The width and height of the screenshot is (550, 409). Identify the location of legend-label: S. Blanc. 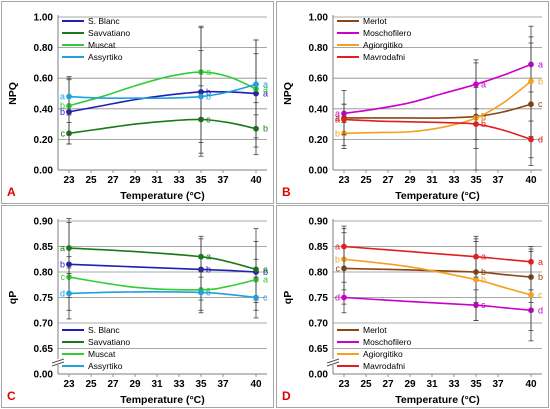
(104, 330).